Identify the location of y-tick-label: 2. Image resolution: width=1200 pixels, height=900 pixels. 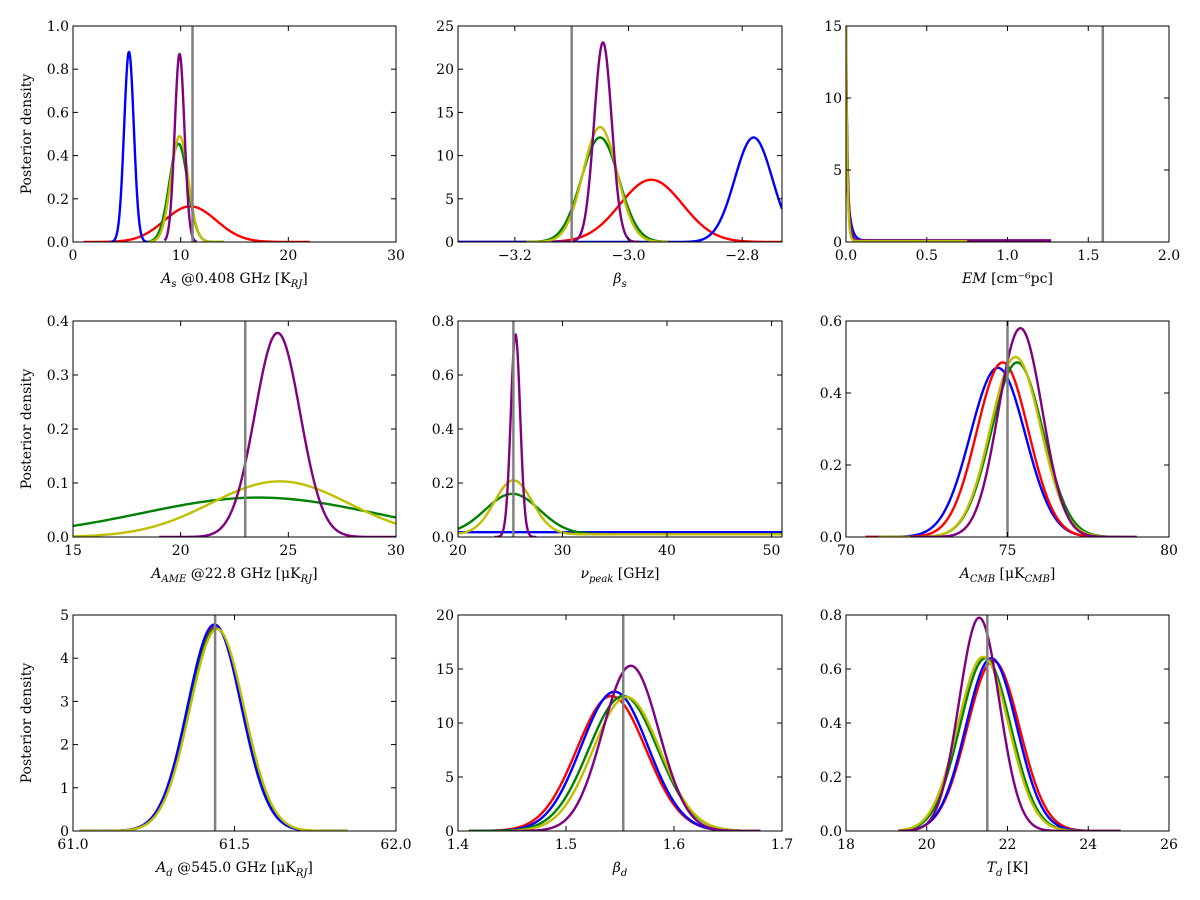
(64, 746).